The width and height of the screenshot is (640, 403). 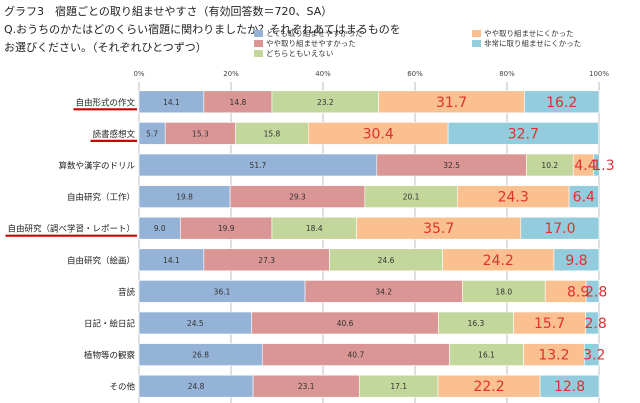 I want to click on category-label: 自由研究（絵画）, so click(x=101, y=260).